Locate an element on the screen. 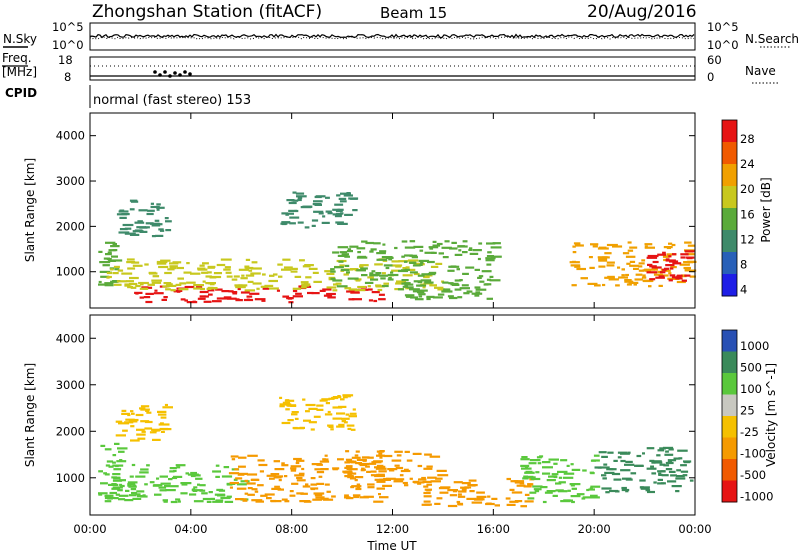 This screenshot has height=554, width=800. nsearch-label: N.Search is located at coordinates (772, 39).